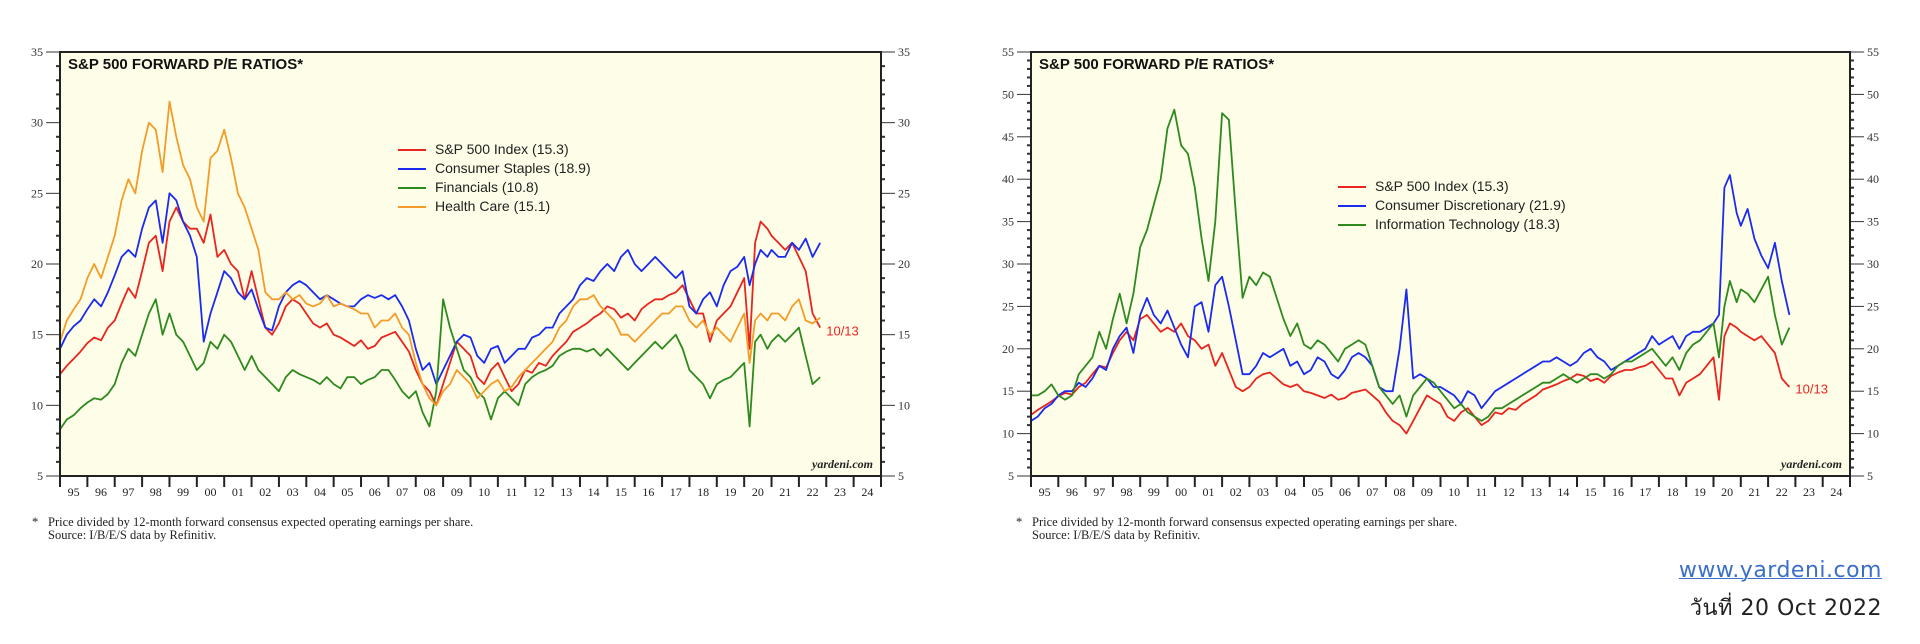  What do you see at coordinates (513, 168) in the screenshot?
I see `legend-label: Consumer Staples (18.9)` at bounding box center [513, 168].